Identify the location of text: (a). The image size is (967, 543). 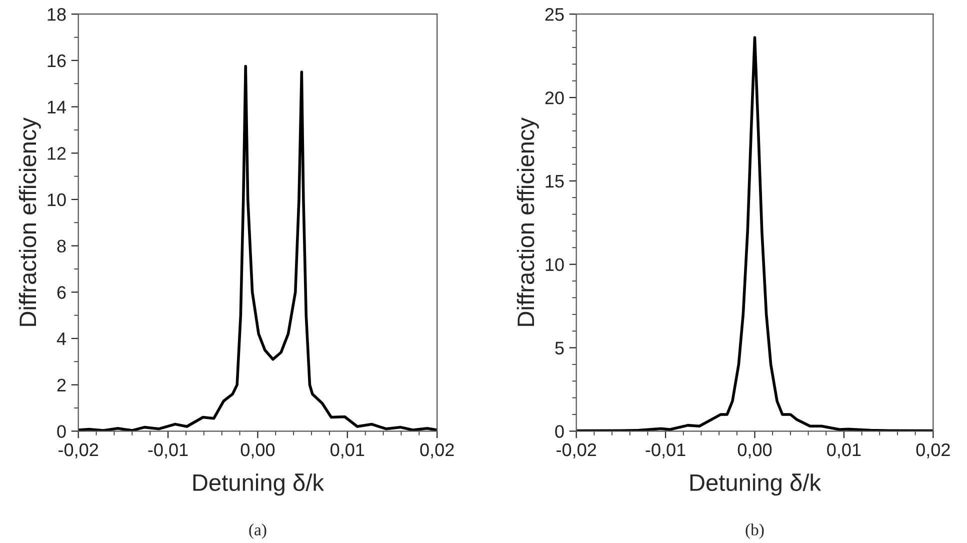
(257, 531).